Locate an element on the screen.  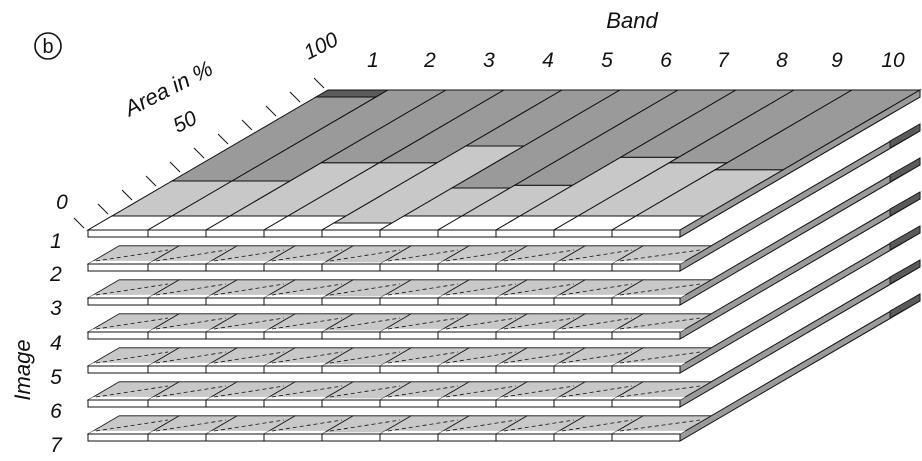
panel-label: b is located at coordinates (48, 46).